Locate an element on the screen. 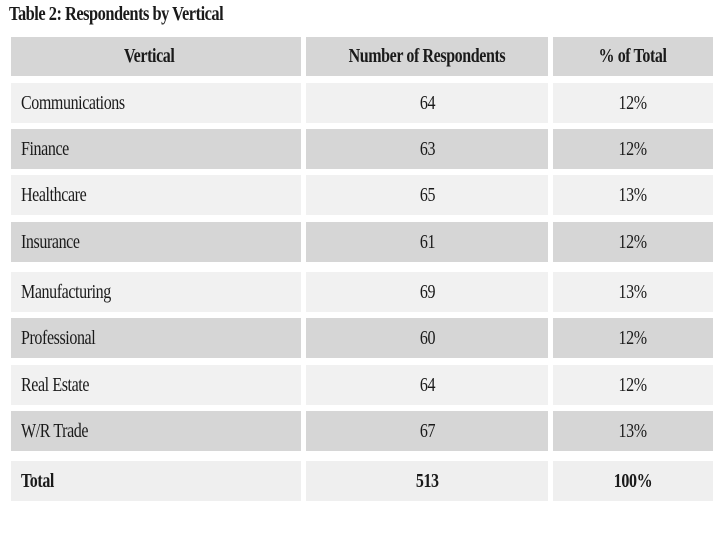  cell-respondents: 67 is located at coordinates (427, 431).